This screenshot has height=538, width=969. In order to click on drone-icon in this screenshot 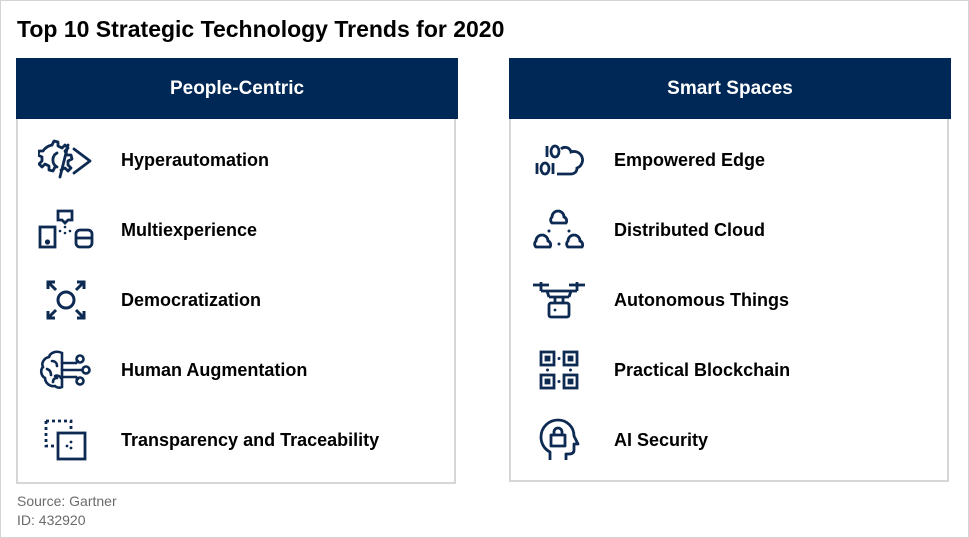, I will do `click(559, 300)`.